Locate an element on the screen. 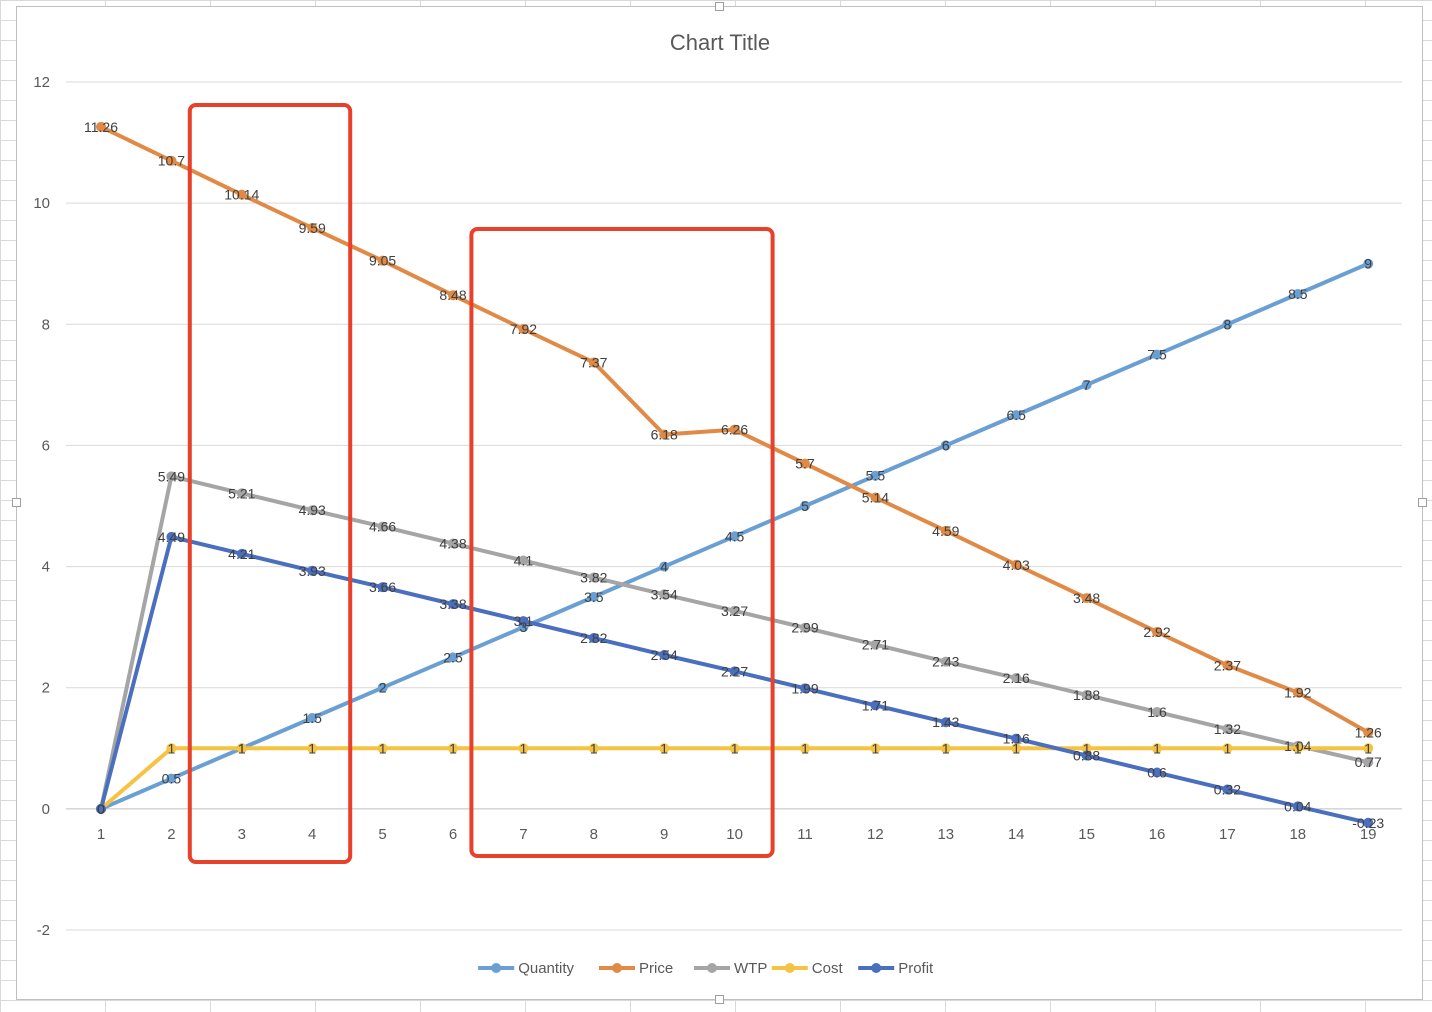 The image size is (1432, 1012). legend-item-profit: Profit is located at coordinates (896, 968).